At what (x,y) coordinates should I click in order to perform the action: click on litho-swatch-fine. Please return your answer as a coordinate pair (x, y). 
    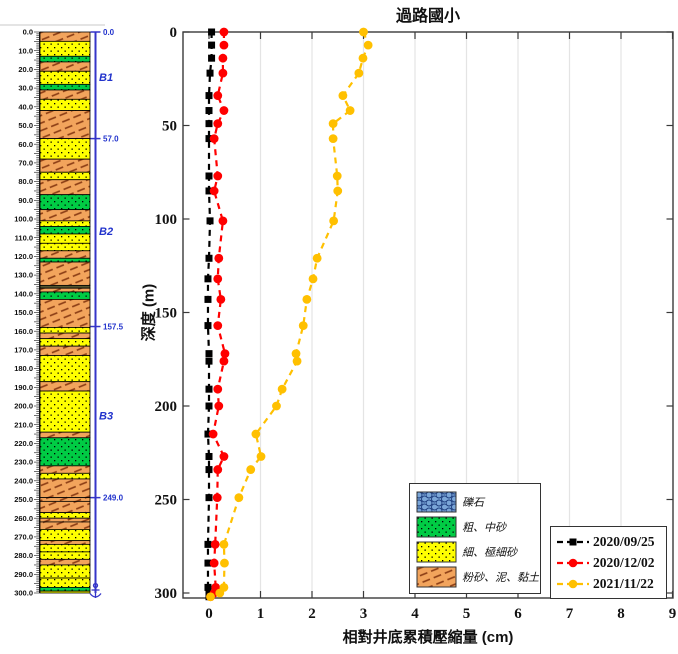
    Looking at the image, I should click on (436, 551).